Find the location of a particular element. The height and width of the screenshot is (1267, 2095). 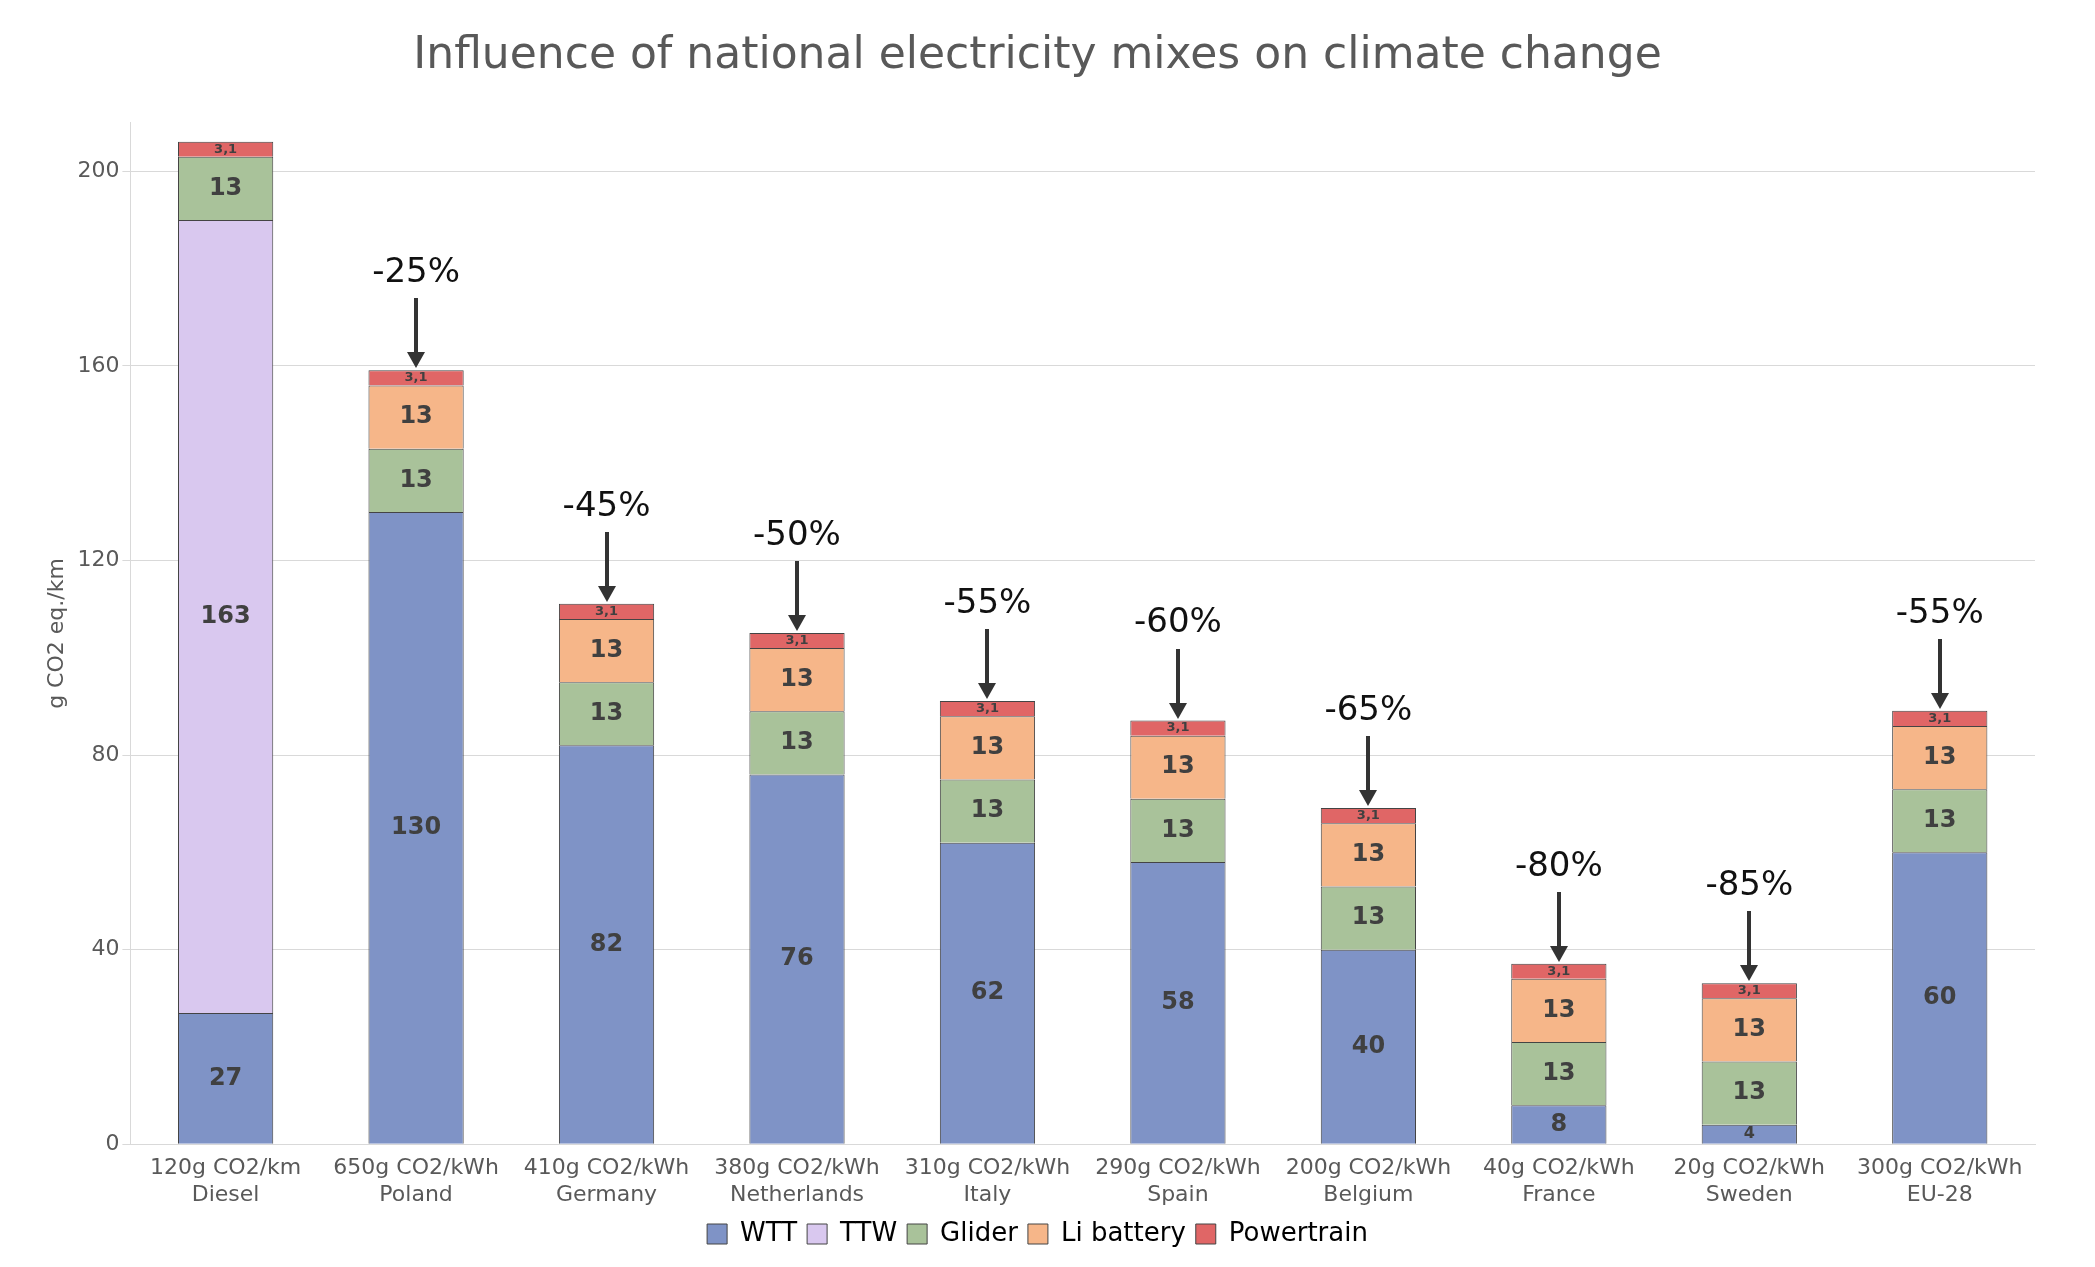

x-tick-label: 300g CO2/kWh EU-28 is located at coordinates (1940, 1180).